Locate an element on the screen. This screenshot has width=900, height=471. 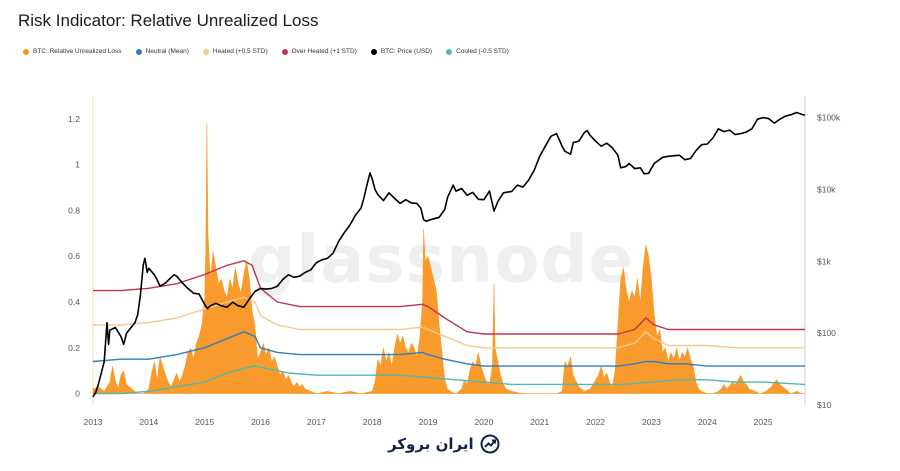
y-left-tick-label: 1 is located at coordinates (77, 165).